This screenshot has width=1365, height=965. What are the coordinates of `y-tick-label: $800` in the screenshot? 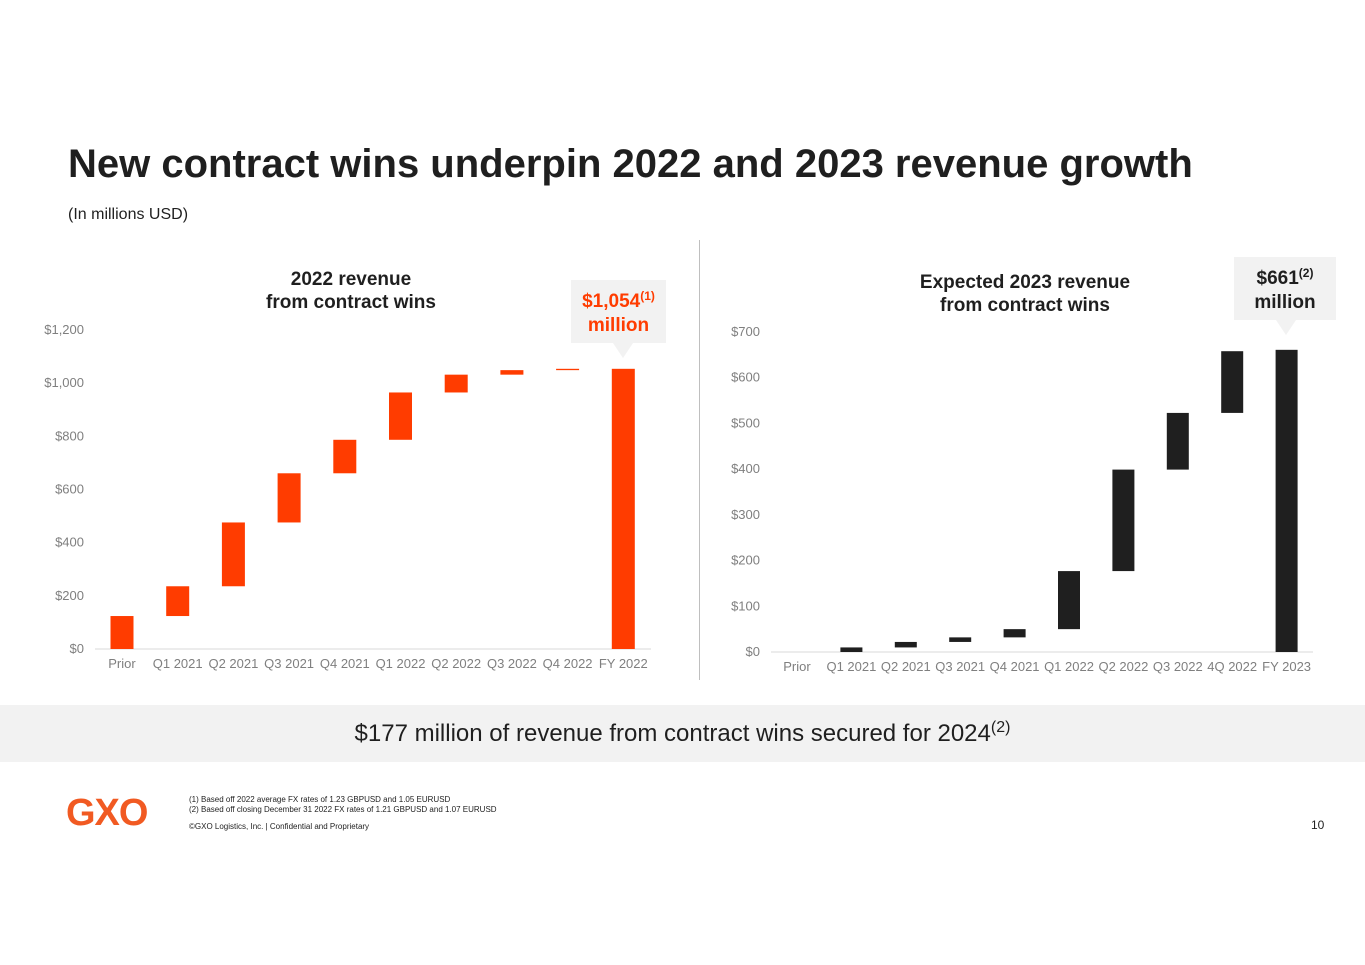 It's located at (69, 435).